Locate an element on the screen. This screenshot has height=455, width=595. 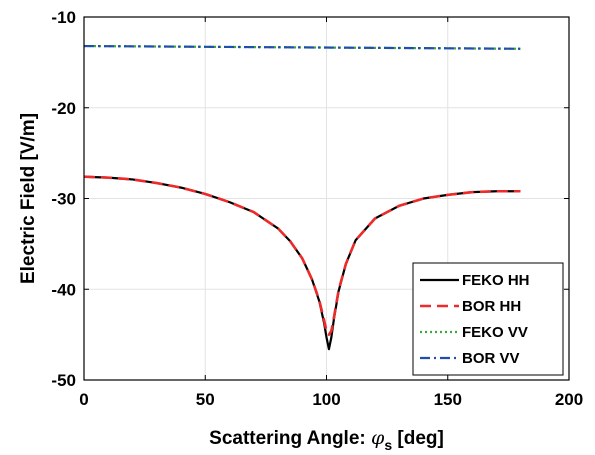
x-axis-label: Scattering Angle: φs [deg] is located at coordinates (326, 440).